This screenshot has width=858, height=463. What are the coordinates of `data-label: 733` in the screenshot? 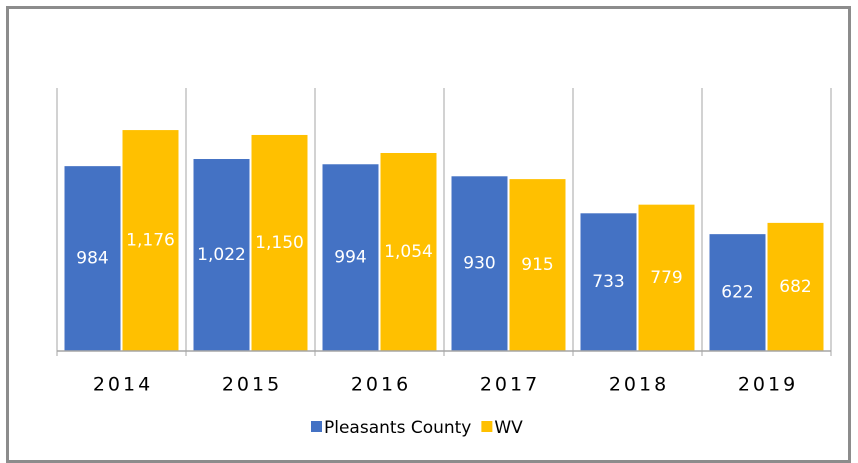 It's located at (608, 282).